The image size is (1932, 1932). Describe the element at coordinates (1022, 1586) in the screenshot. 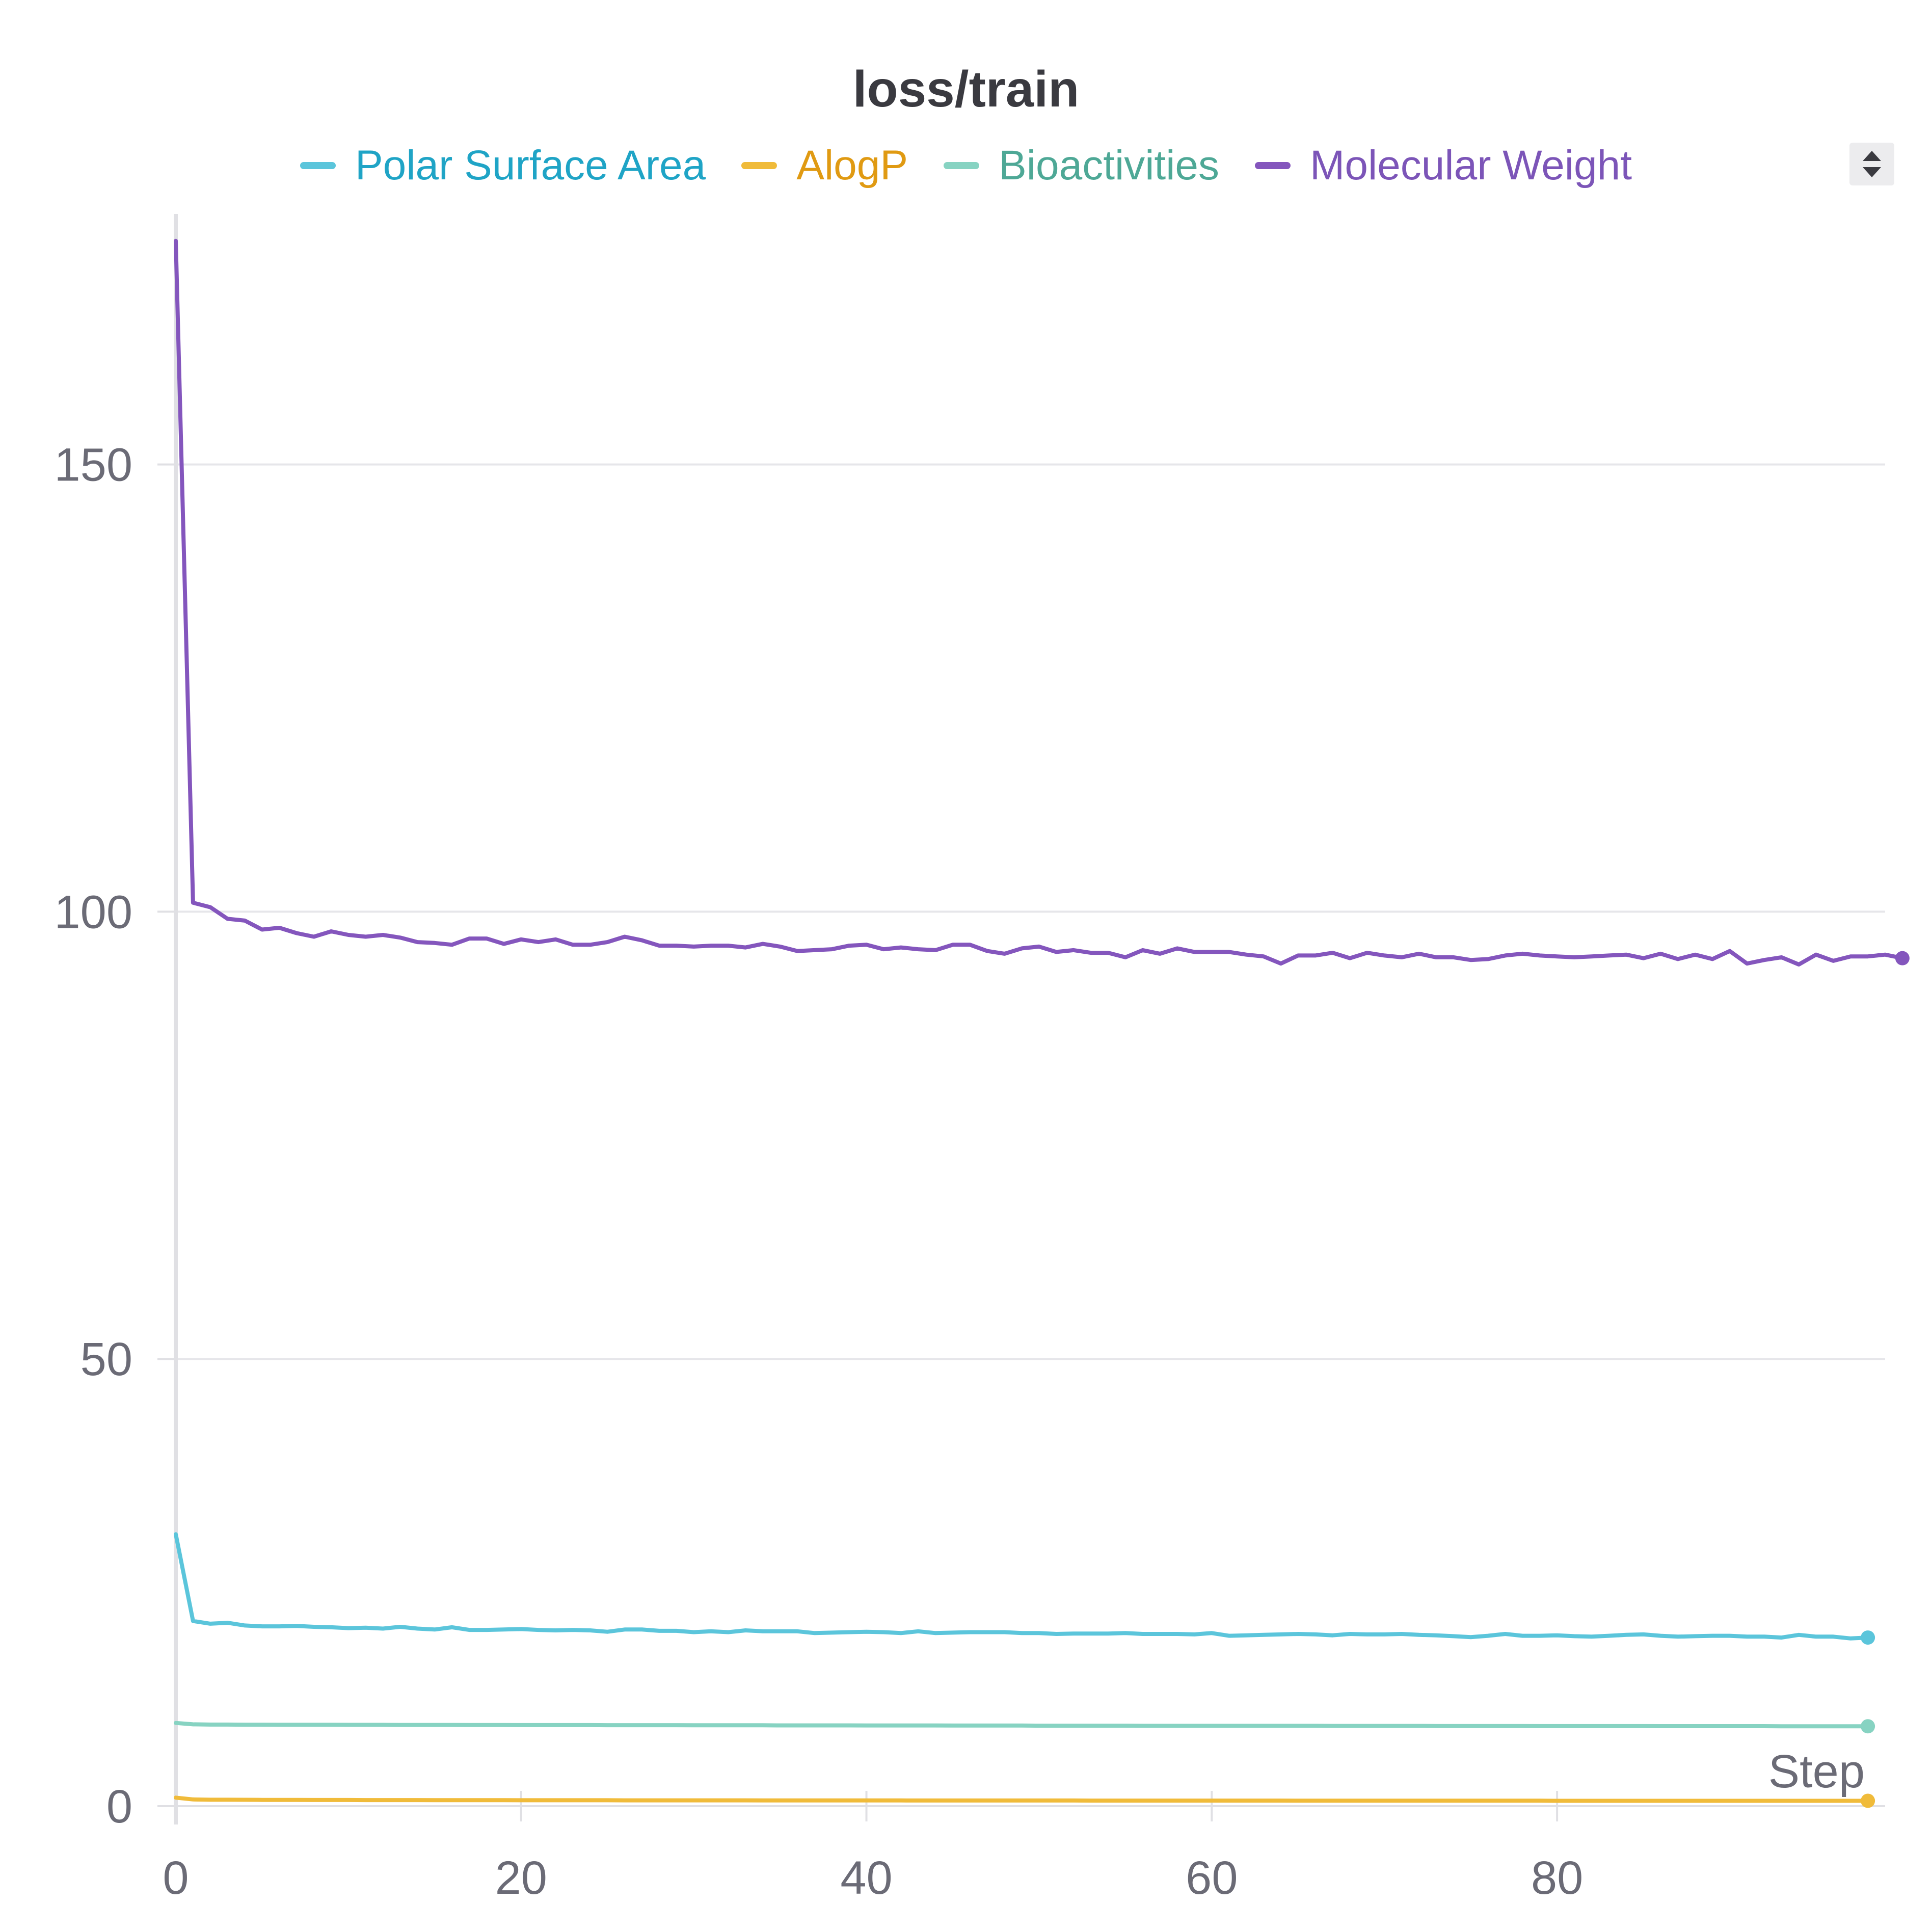

I see `series-line-polar-surface-area` at that location.